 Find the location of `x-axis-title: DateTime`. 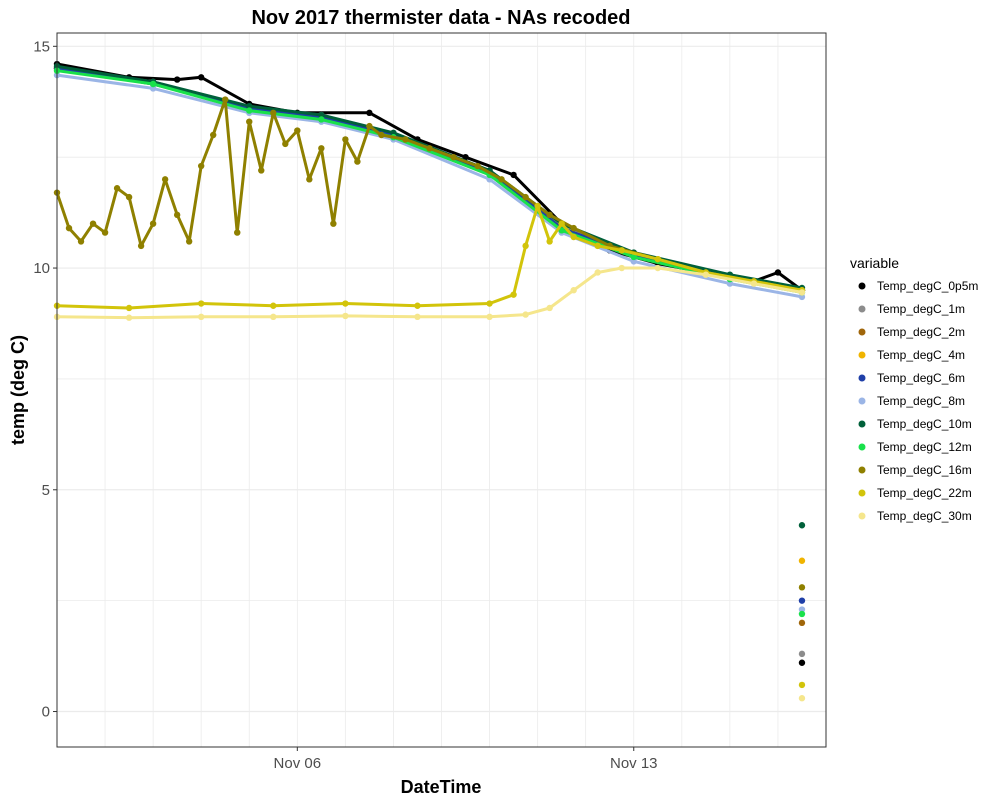

x-axis-title: DateTime is located at coordinates (441, 787).